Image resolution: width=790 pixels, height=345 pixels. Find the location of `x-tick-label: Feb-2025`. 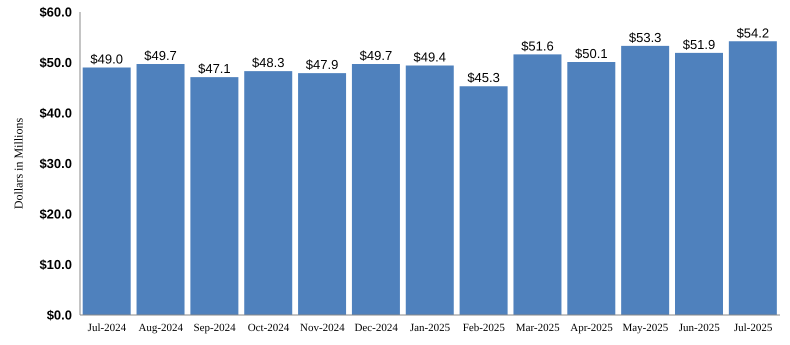

x-tick-label: Feb-2025 is located at coordinates (484, 328).